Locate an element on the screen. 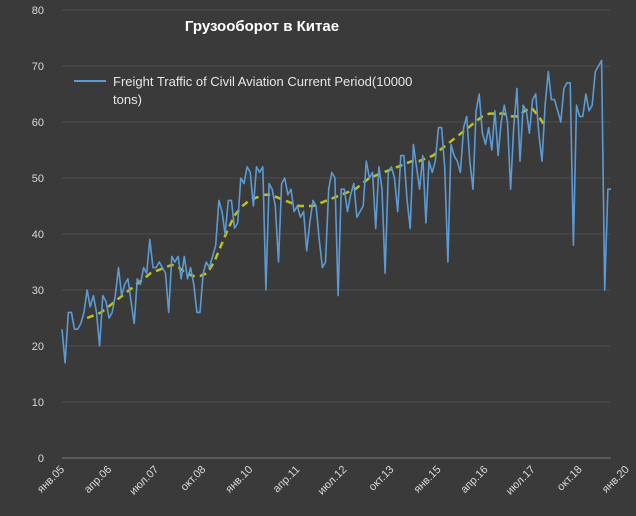 This screenshot has height=516, width=636. y-tick-label: 60 is located at coordinates (38, 123).